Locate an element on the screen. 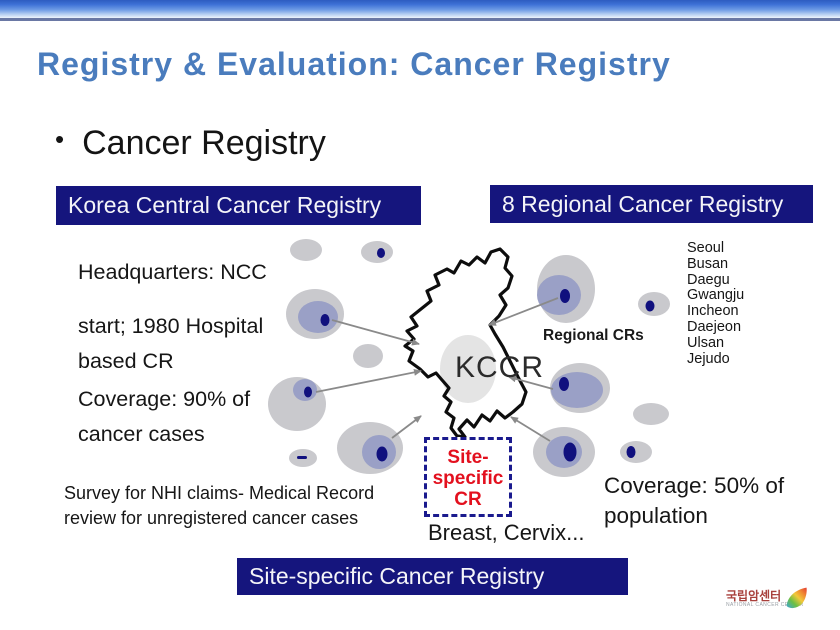 This screenshot has width=840, height=630. ncc-logo: 국립암센터 NATIONAL CANCER CENTER is located at coordinates (771, 601).